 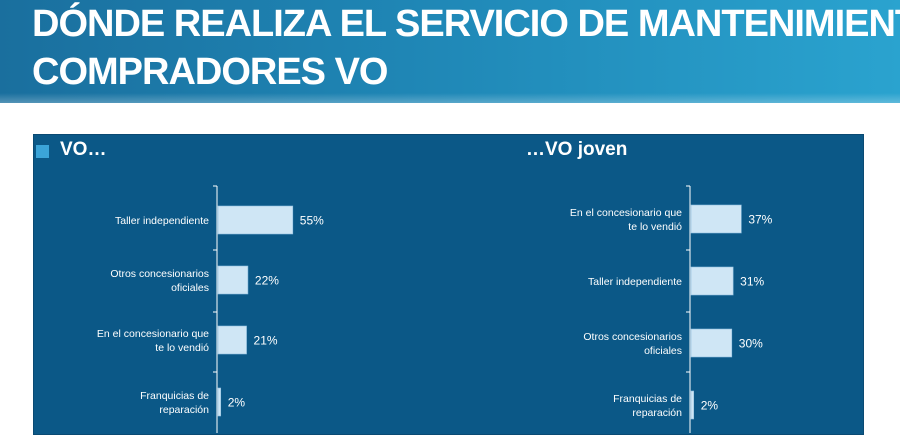 What do you see at coordinates (42, 151) in the screenshot?
I see `bullet-square-icon` at bounding box center [42, 151].